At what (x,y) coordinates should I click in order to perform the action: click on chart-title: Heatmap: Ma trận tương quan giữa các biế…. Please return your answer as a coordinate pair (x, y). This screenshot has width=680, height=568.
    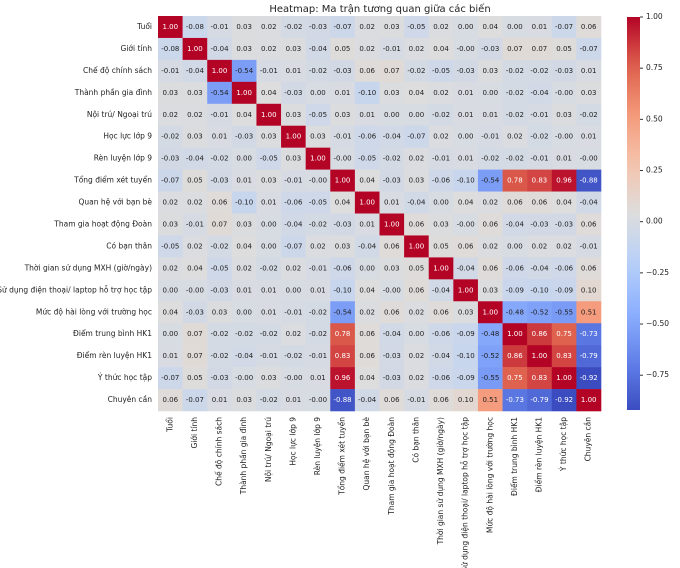
    Looking at the image, I should click on (379, 9).